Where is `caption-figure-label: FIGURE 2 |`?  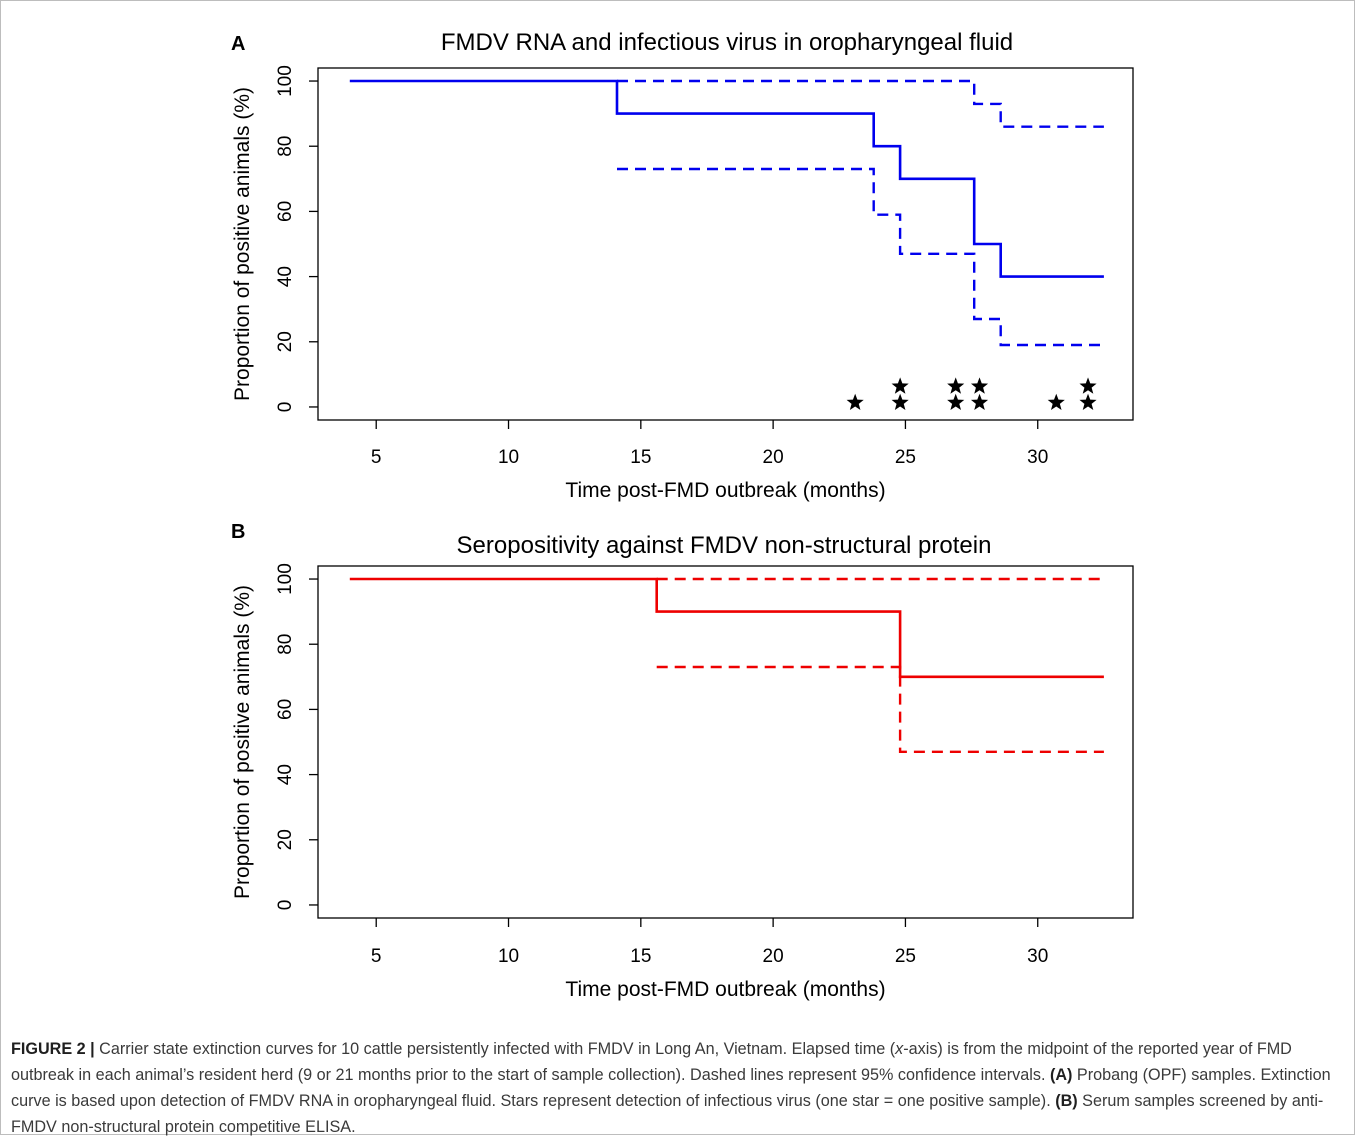 caption-figure-label: FIGURE 2 | is located at coordinates (53, 1049).